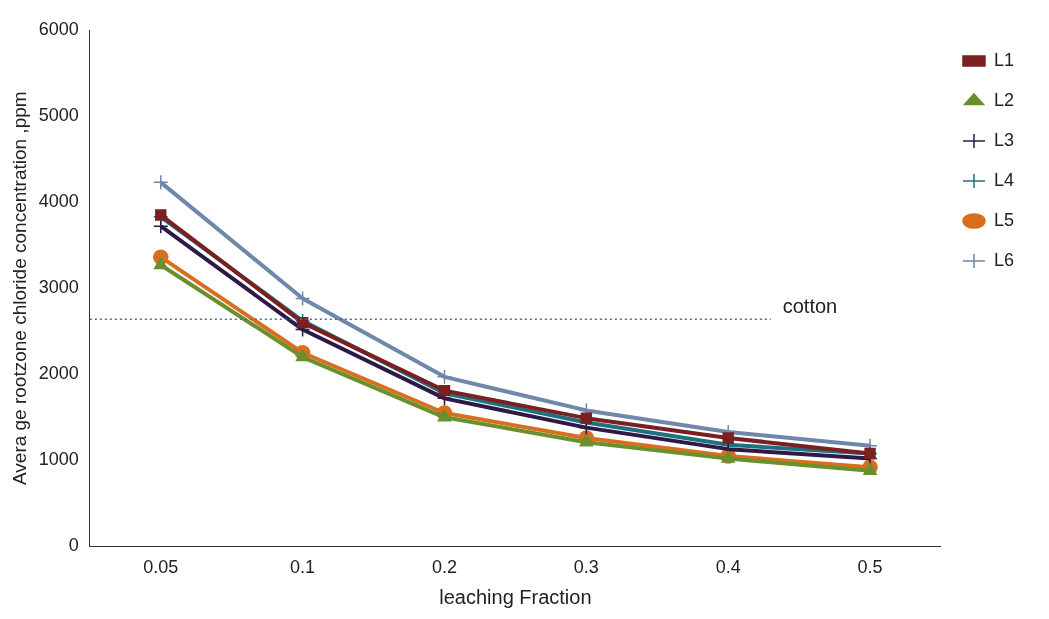 The image size is (1049, 619). What do you see at coordinates (58, 459) in the screenshot?
I see `y-tick-label: 1000` at bounding box center [58, 459].